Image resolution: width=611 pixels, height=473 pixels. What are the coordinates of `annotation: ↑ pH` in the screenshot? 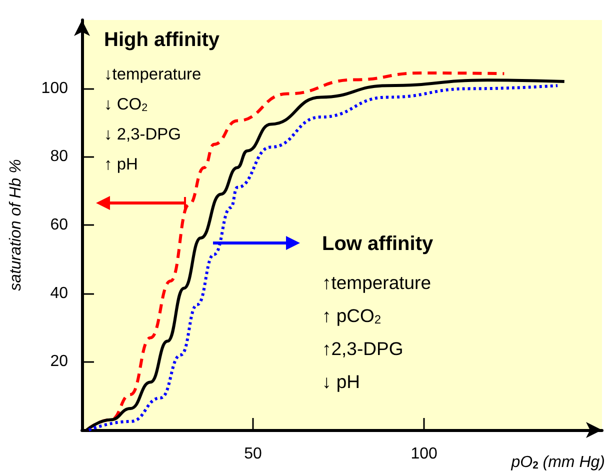 It's located at (121, 165).